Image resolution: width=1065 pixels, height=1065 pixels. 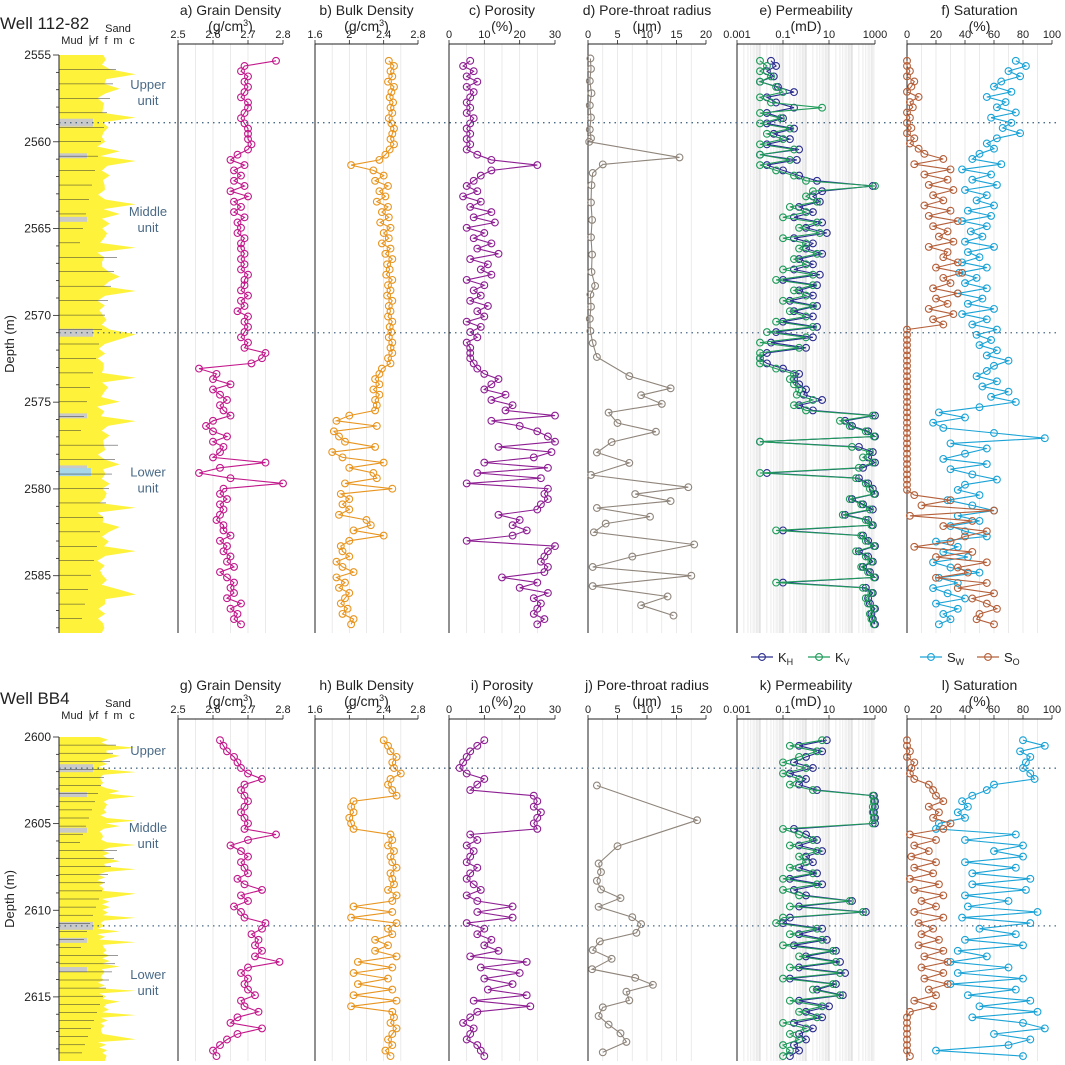 What do you see at coordinates (148, 487) in the screenshot?
I see `unit-label-2: unit` at bounding box center [148, 487].